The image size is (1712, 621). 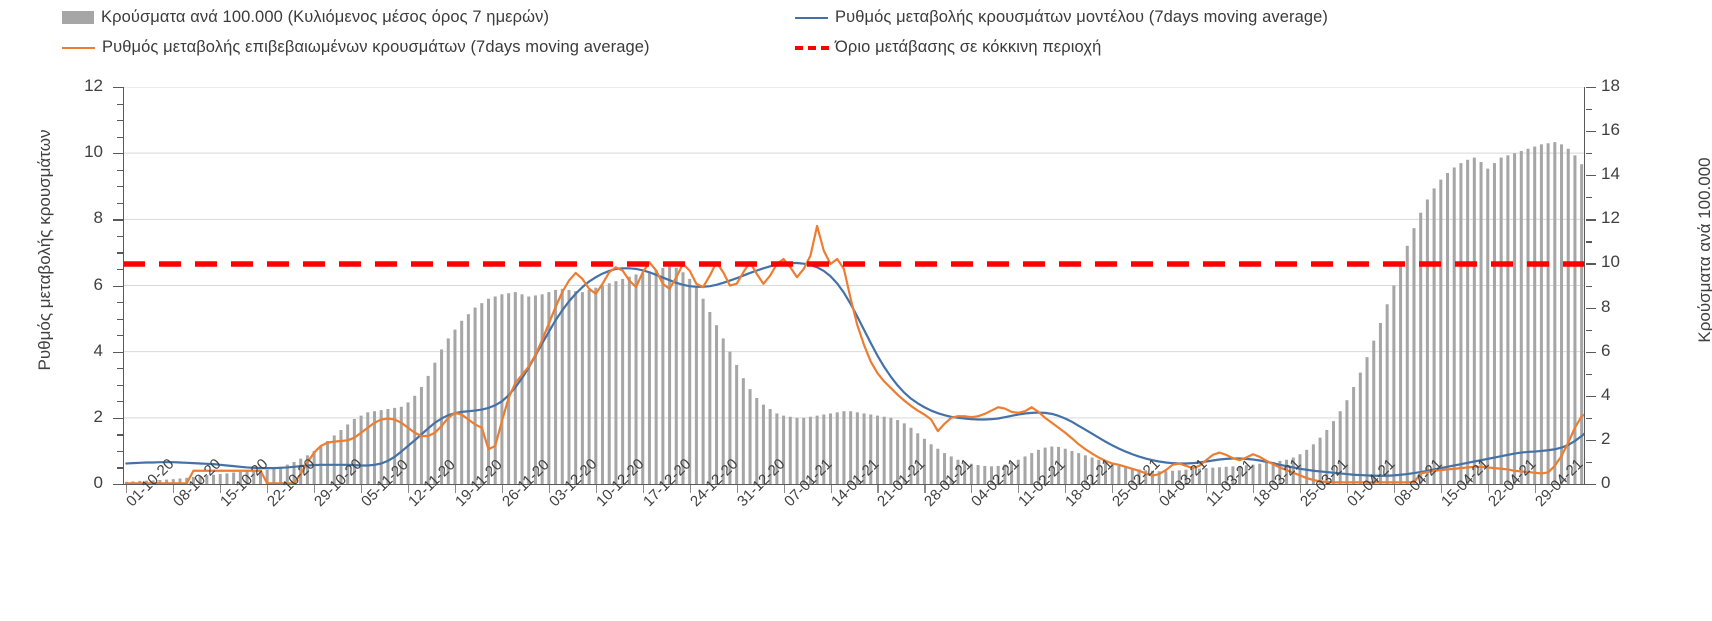 What do you see at coordinates (124, 286) in the screenshot?
I see `y-axis-left-line` at bounding box center [124, 286].